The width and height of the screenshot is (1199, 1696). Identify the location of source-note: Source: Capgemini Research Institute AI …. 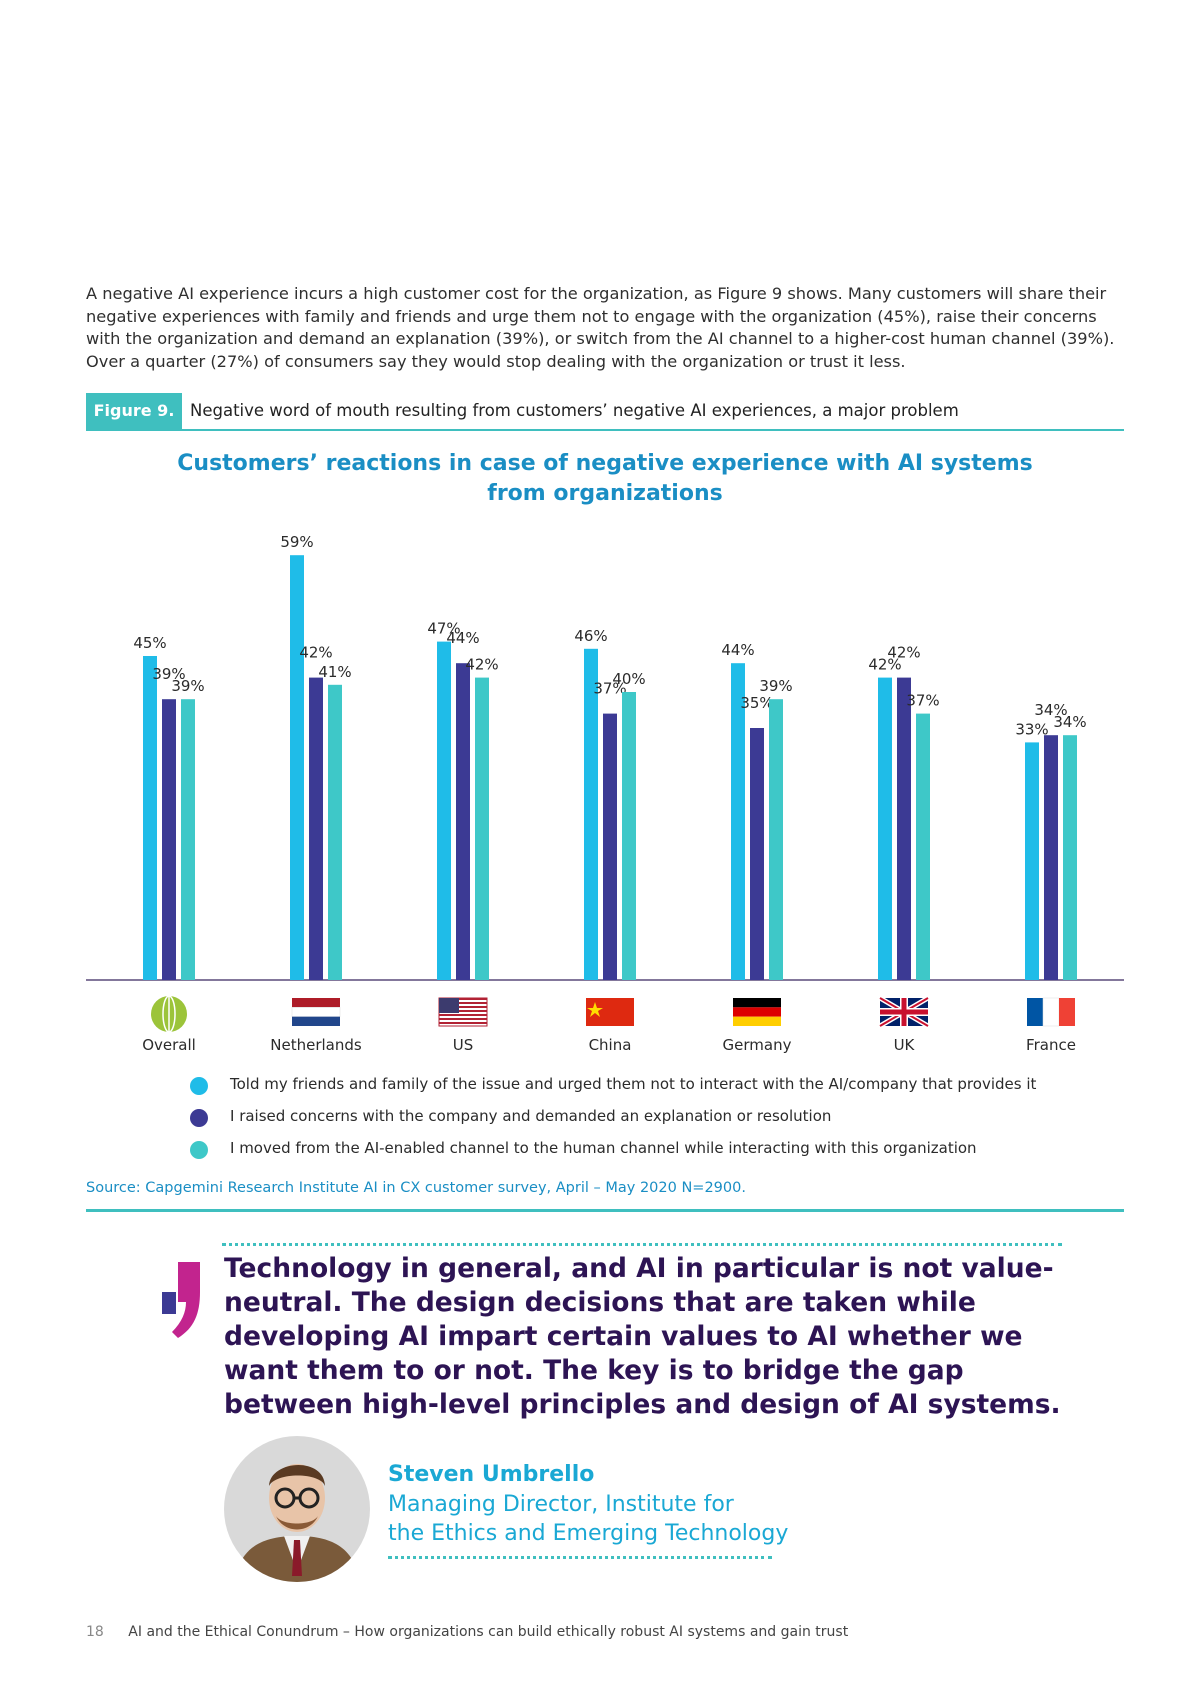
(416, 1188).